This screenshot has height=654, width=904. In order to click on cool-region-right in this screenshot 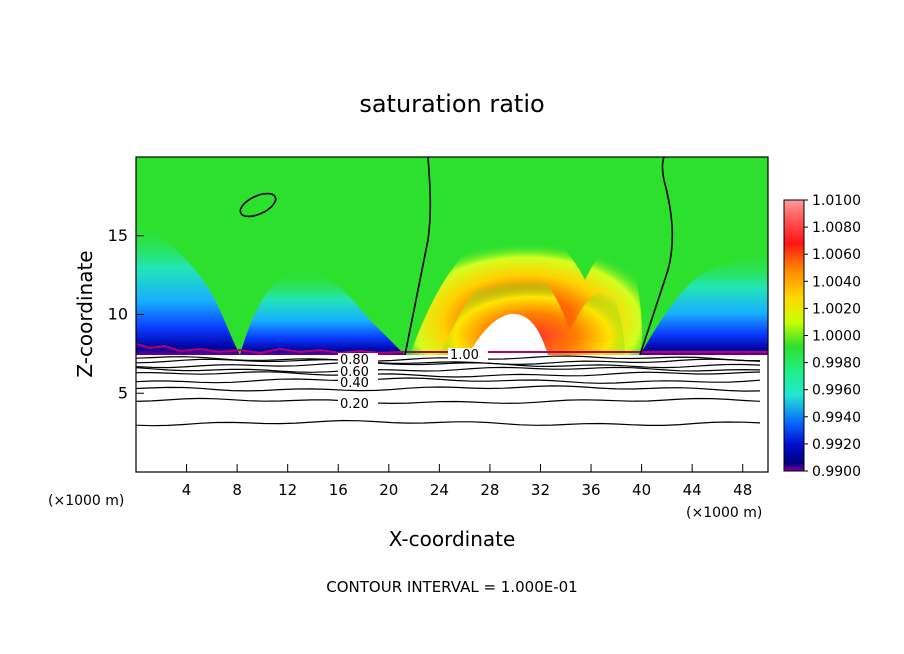, I will do `click(704, 302)`.